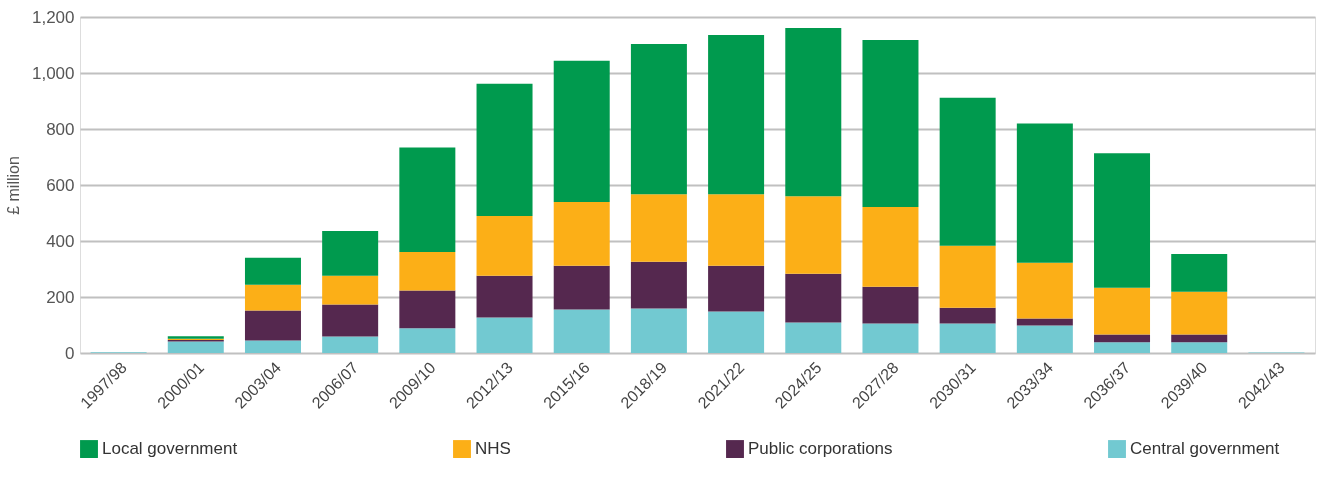 Image resolution: width=1335 pixels, height=490 pixels. I want to click on y-tick-label: 0, so click(70, 353).